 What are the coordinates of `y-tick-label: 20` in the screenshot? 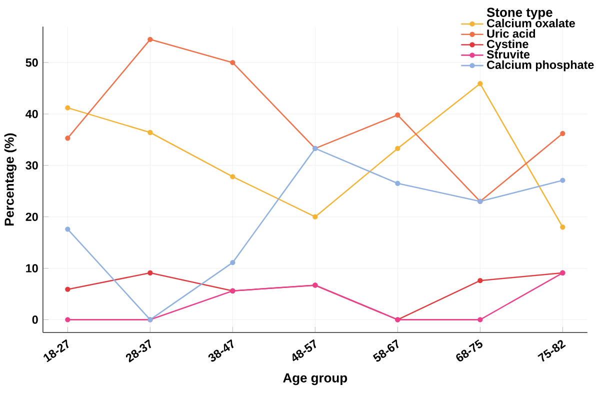 It's located at (32, 217).